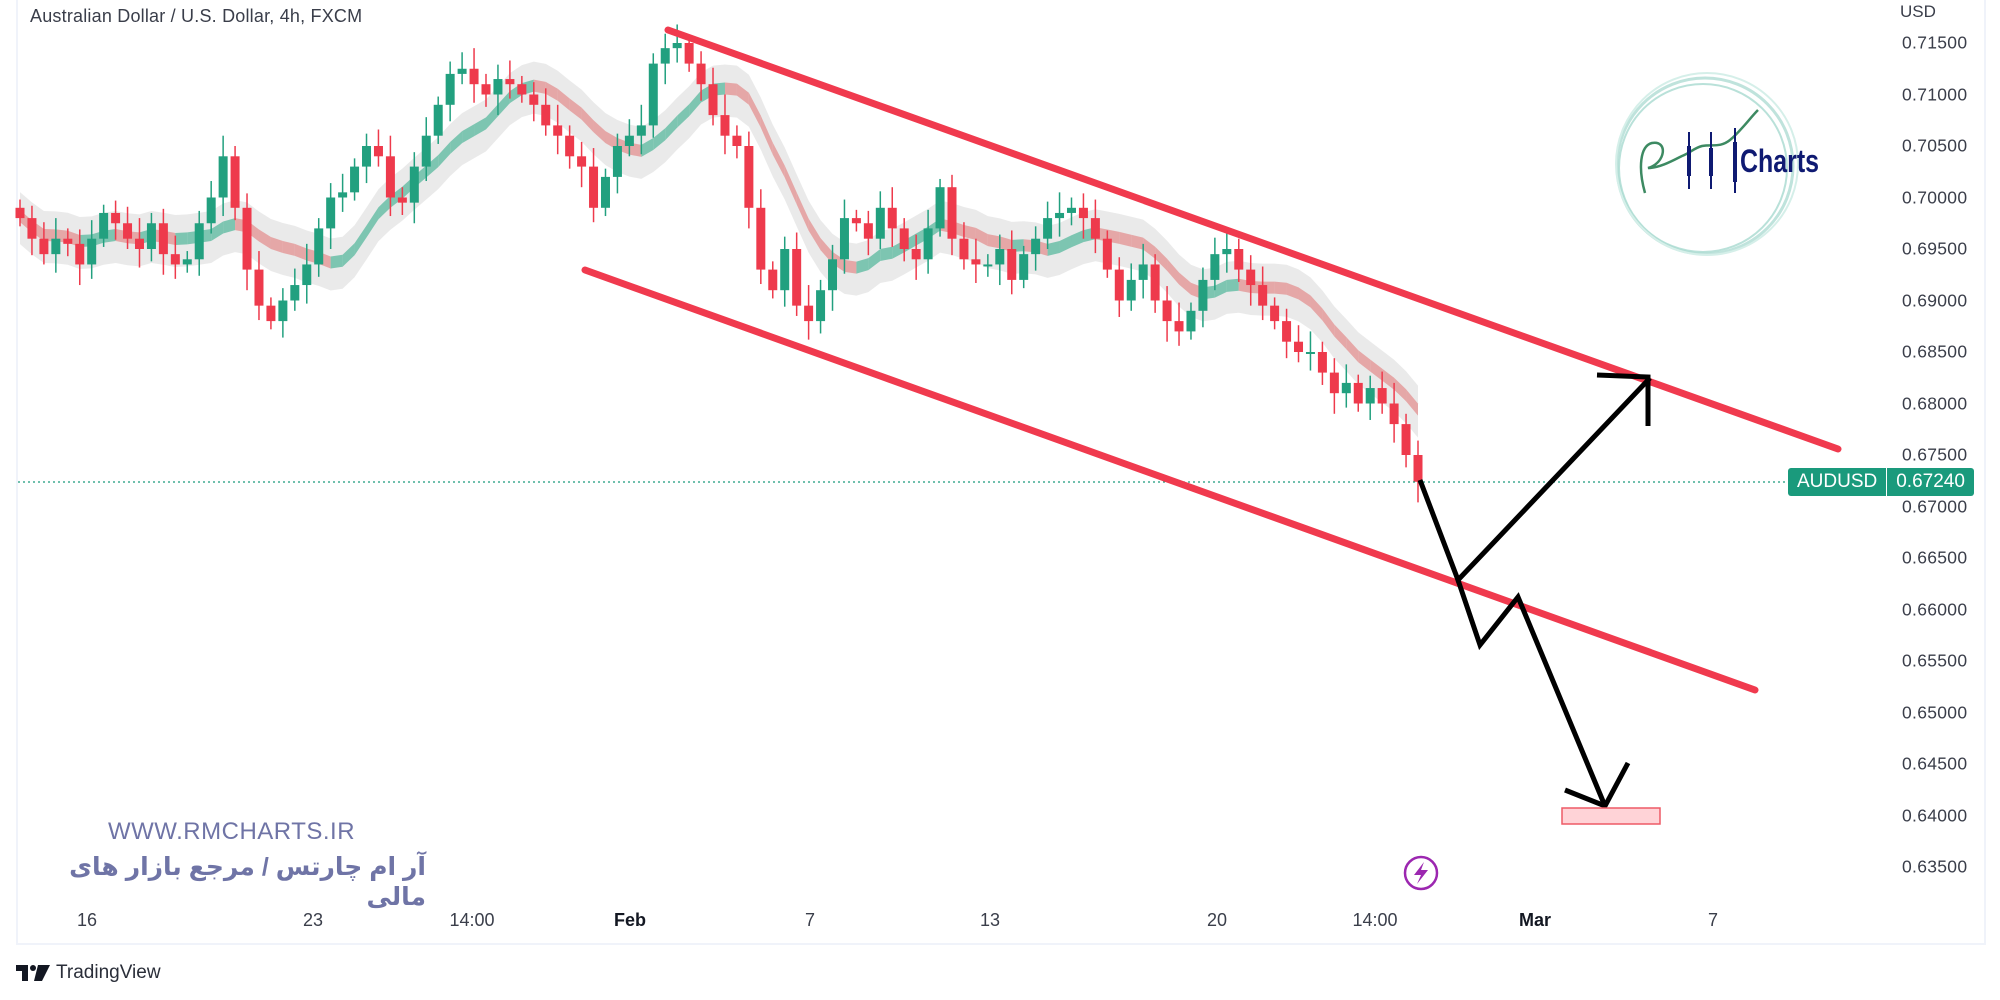  I want to click on projection-down-arrow, so click(1531, 693).